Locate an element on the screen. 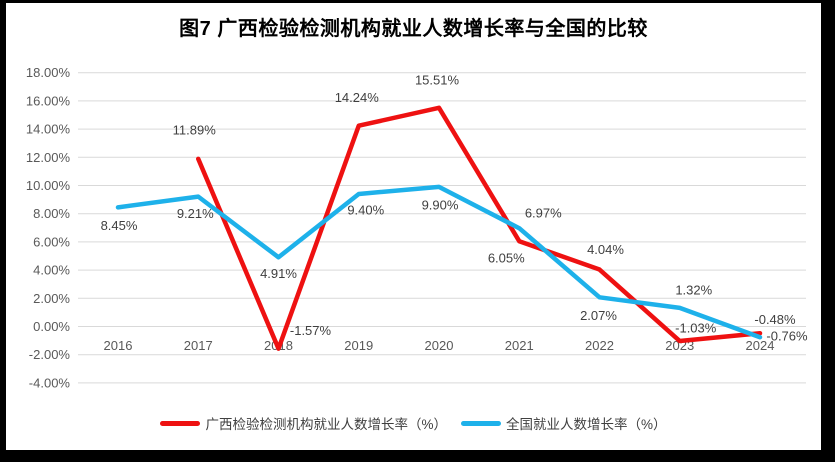 The image size is (835, 462). data-label-series-0: -1.03% is located at coordinates (696, 328).